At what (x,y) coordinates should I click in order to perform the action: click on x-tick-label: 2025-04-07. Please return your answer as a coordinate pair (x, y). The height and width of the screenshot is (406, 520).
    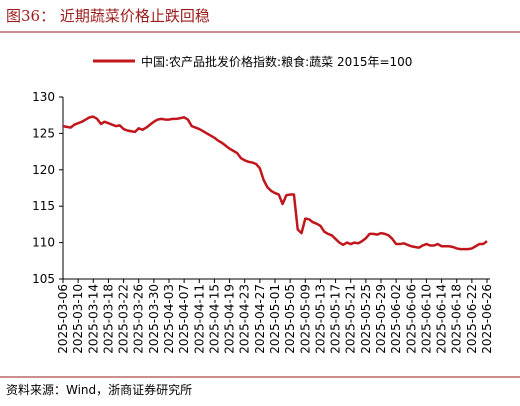
    Looking at the image, I should click on (184, 319).